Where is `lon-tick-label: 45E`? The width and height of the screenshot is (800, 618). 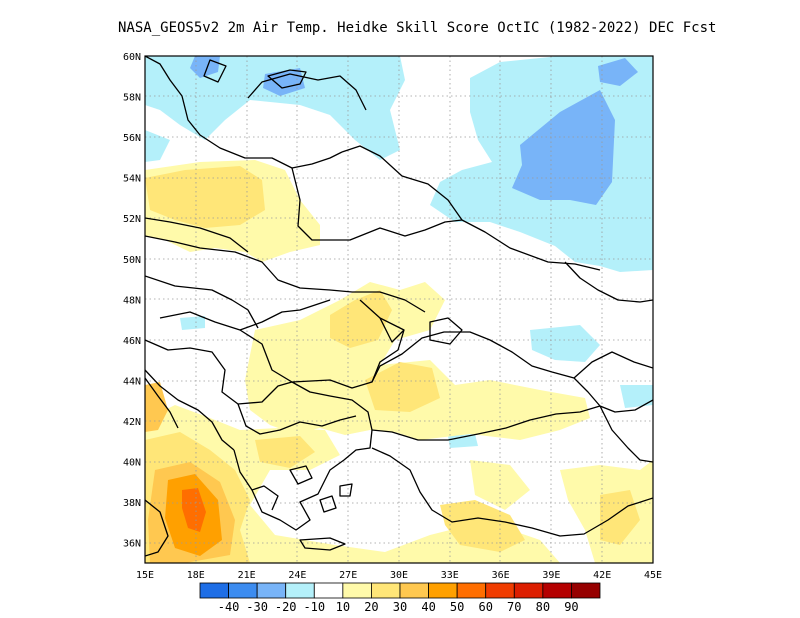 lon-tick-label: 45E is located at coordinates (653, 575).